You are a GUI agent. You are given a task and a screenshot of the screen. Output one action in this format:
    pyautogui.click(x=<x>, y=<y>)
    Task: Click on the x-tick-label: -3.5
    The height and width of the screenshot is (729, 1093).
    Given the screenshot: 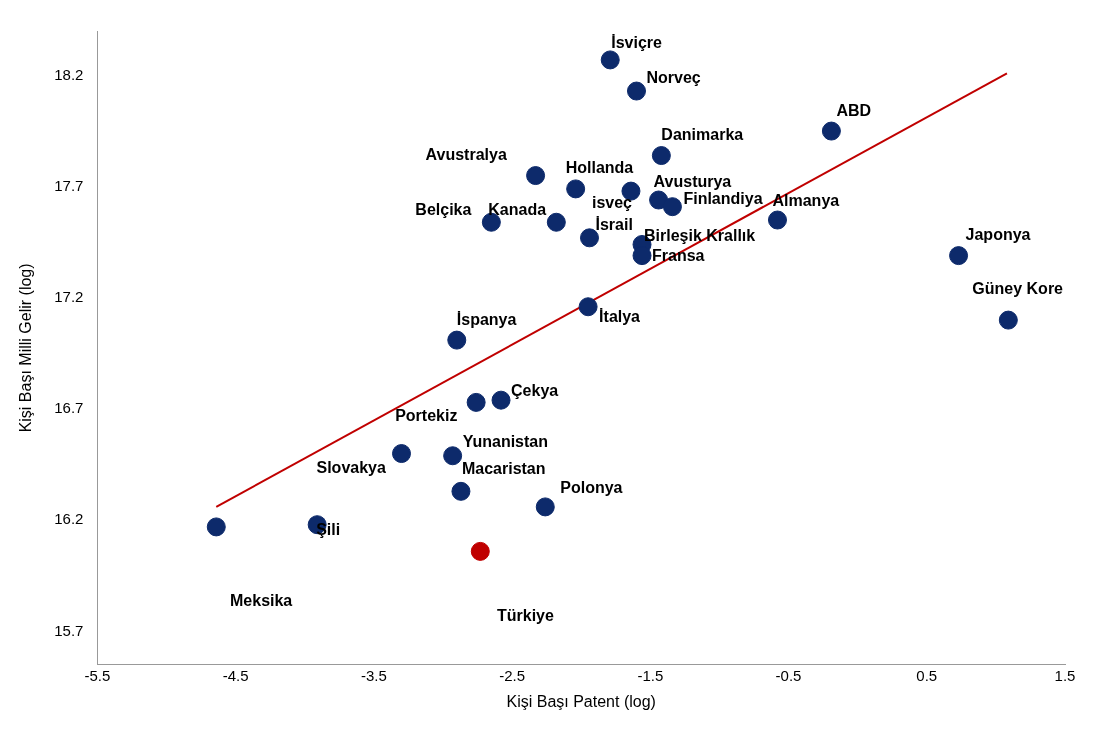 What is the action you would take?
    pyautogui.click(x=373, y=675)
    